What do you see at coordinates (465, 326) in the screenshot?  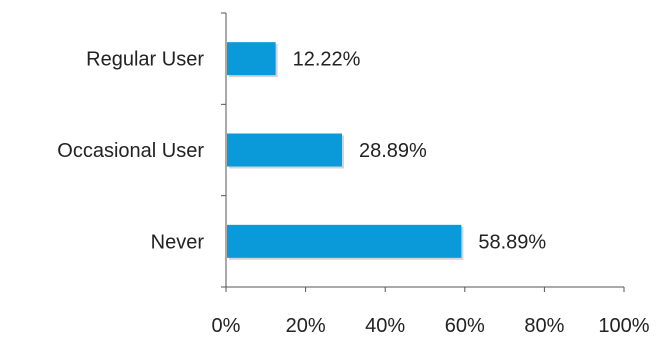 I see `x-tick-label: 60%` at bounding box center [465, 326].